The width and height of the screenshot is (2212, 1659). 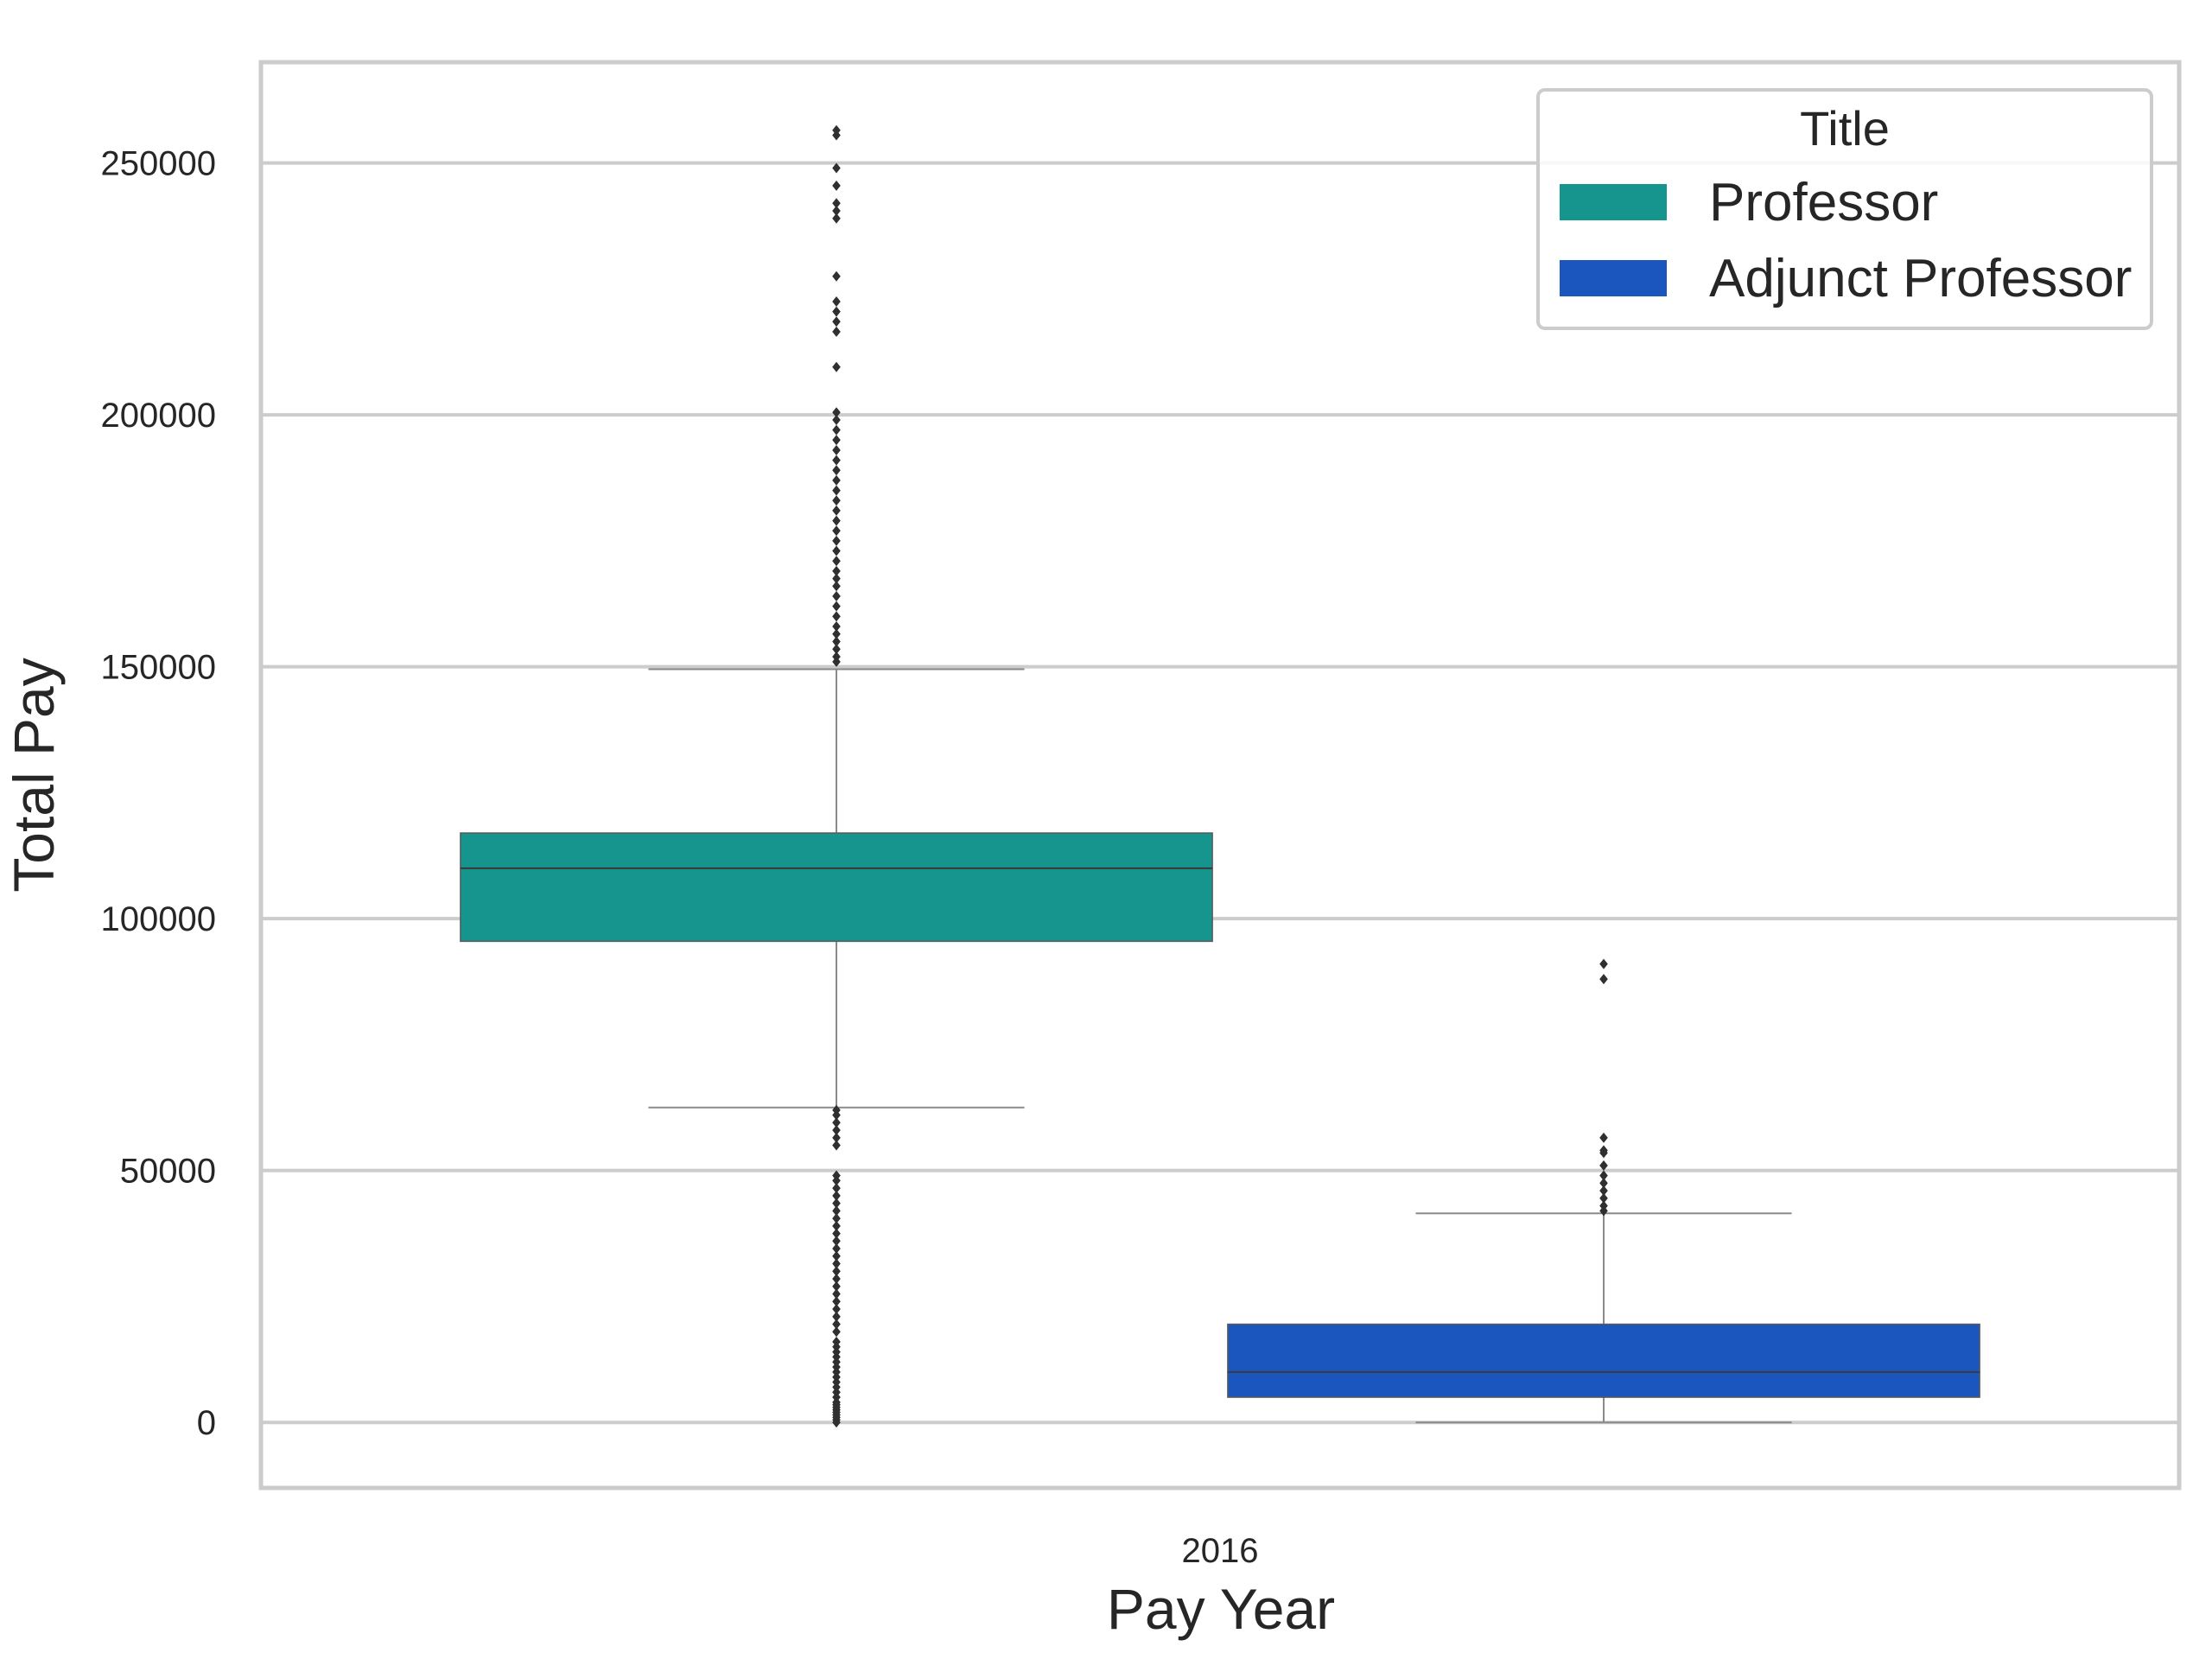 What do you see at coordinates (206, 1423) in the screenshot?
I see `y-tick-label: 0` at bounding box center [206, 1423].